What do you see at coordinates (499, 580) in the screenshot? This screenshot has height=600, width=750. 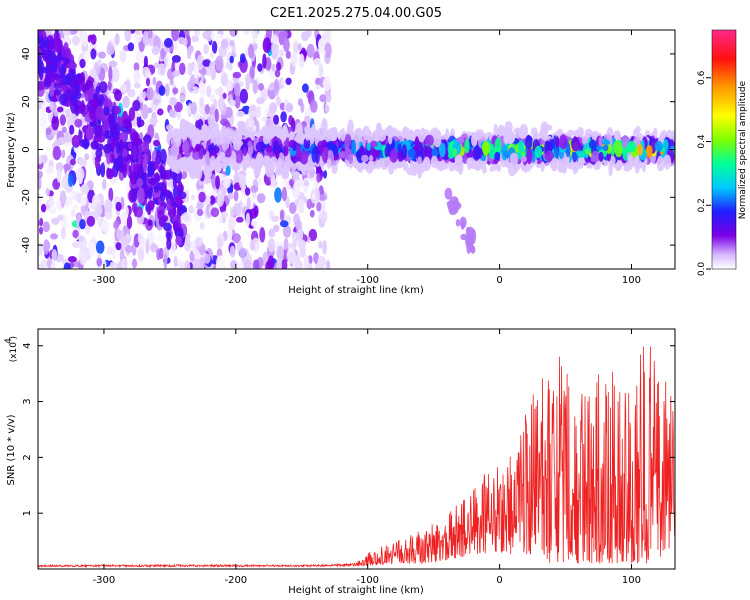 I see `snr-xtick-label: 0` at bounding box center [499, 580].